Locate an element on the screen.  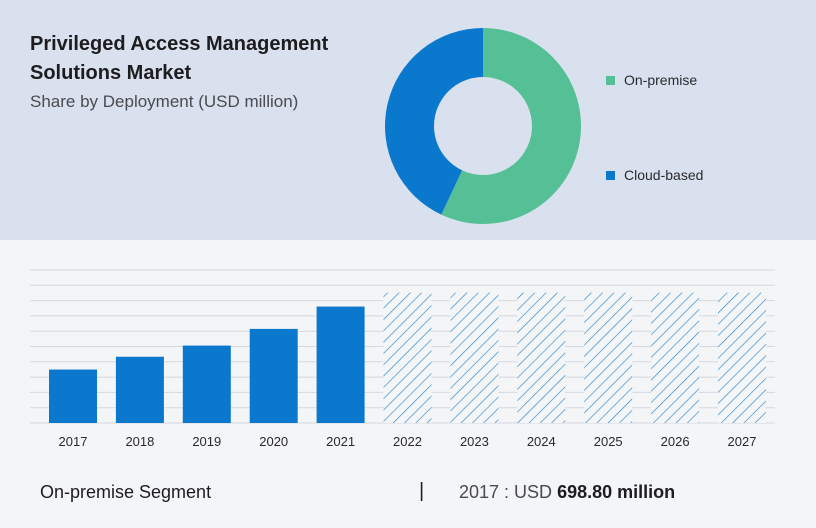
tick-label-2023: 2023 is located at coordinates (474, 441).